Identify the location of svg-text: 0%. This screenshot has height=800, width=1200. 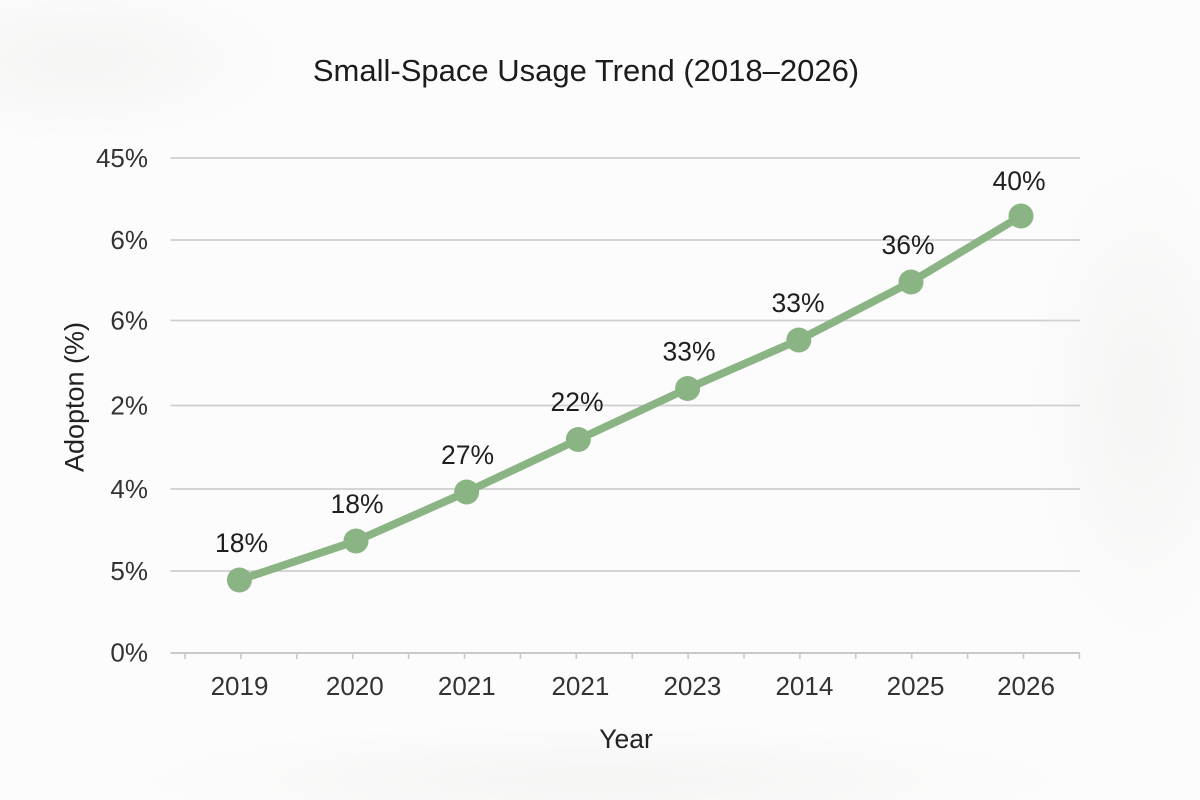
(129, 653).